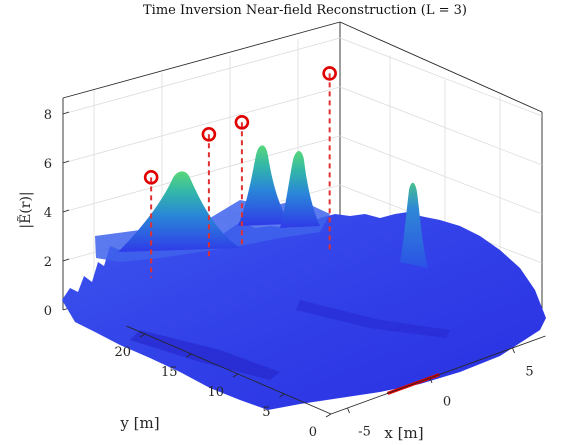  What do you see at coordinates (139, 423) in the screenshot?
I see `y-axis-label: y [m]` at bounding box center [139, 423].